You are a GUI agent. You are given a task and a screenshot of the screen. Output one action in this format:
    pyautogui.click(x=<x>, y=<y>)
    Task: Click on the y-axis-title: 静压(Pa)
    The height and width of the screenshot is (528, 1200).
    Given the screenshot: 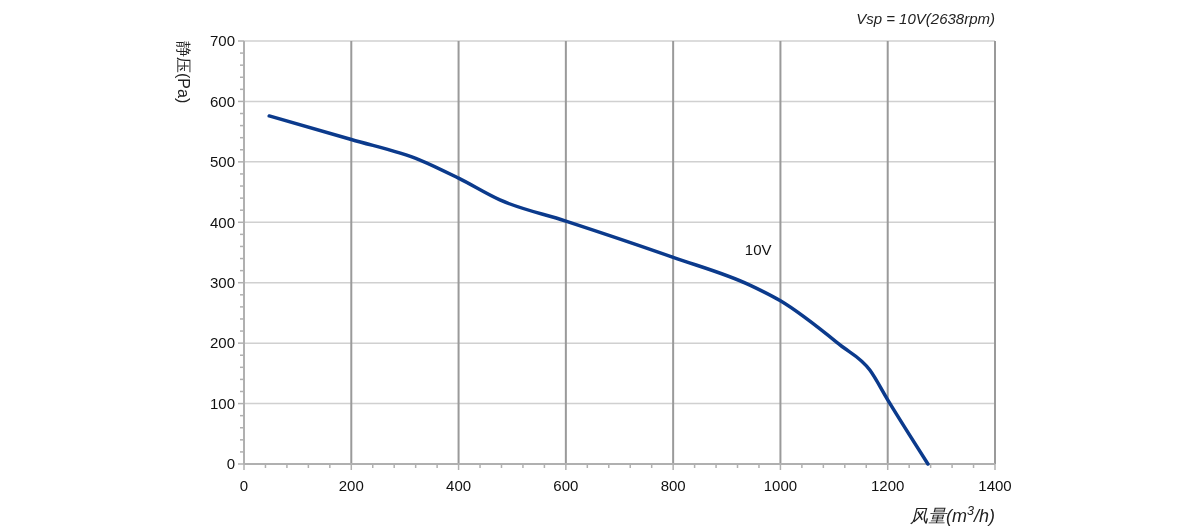 What is the action you would take?
    pyautogui.click(x=184, y=72)
    